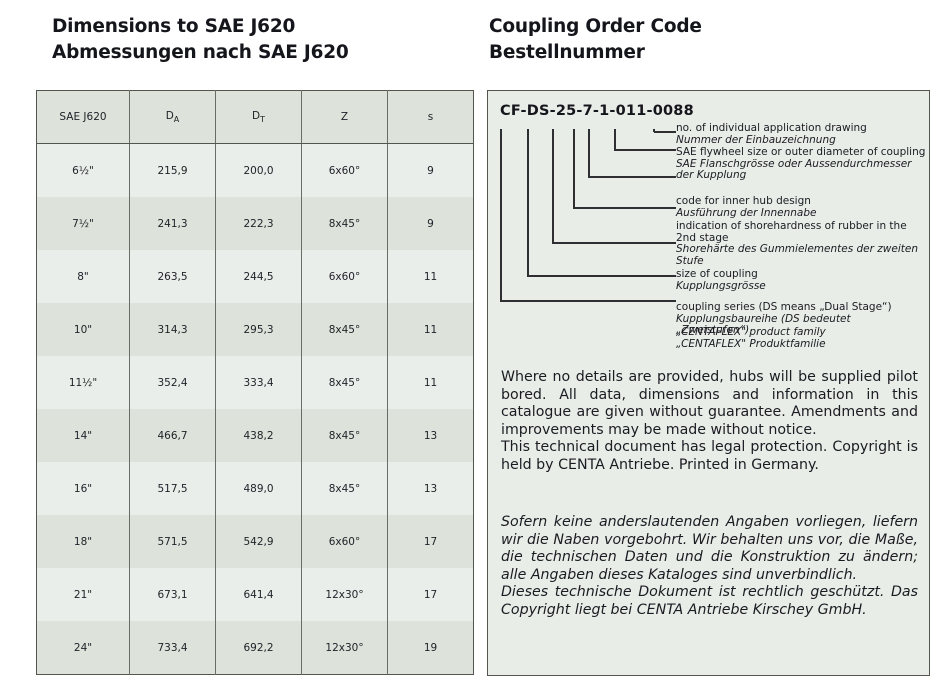 This screenshot has height=690, width=938. What do you see at coordinates (172, 329) in the screenshot?
I see `table-cell-da: 314,3` at bounding box center [172, 329].